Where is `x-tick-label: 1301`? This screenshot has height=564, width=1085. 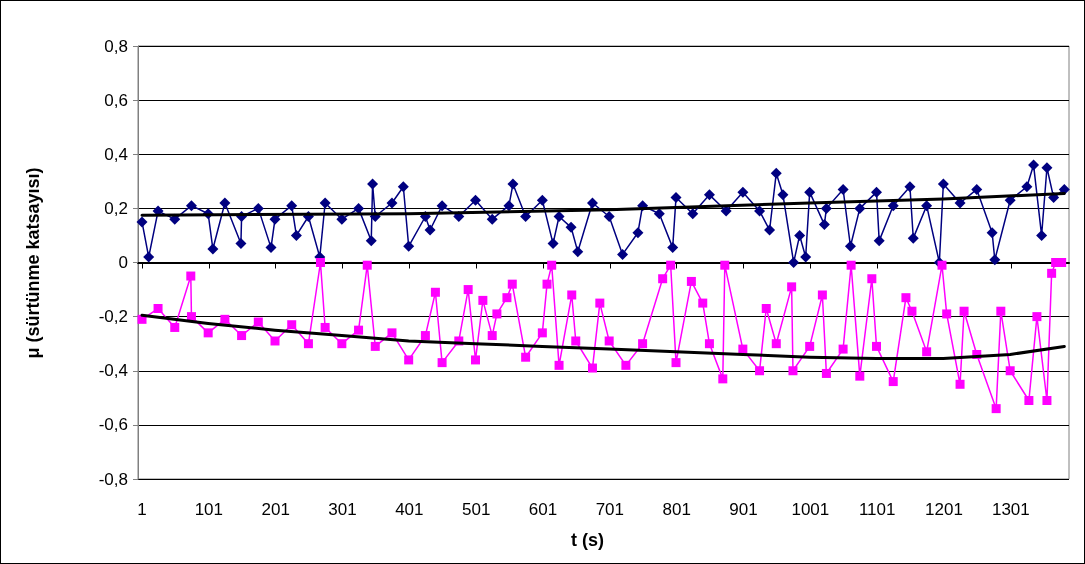 x-tick-label: 1301 is located at coordinates (1010, 509).